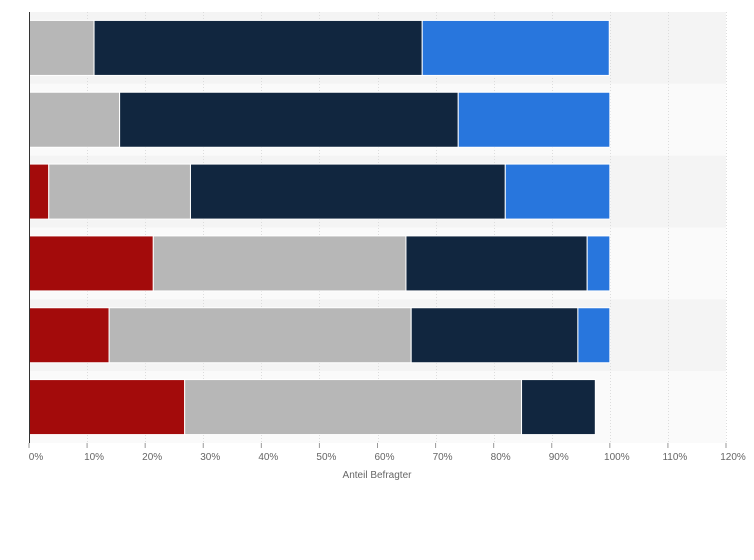  I want to click on x-tick-label: 80%, so click(501, 457).